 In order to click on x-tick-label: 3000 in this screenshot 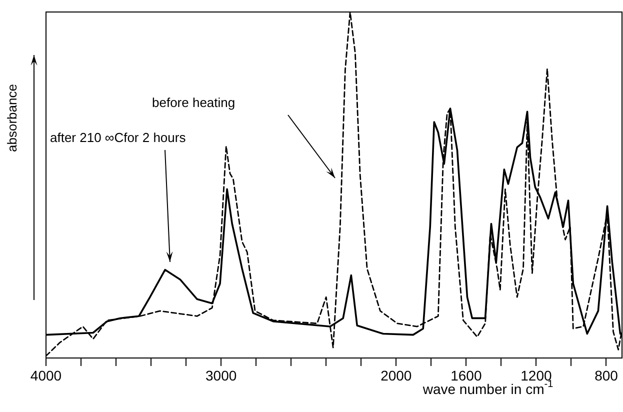, I will do `click(221, 375)`.